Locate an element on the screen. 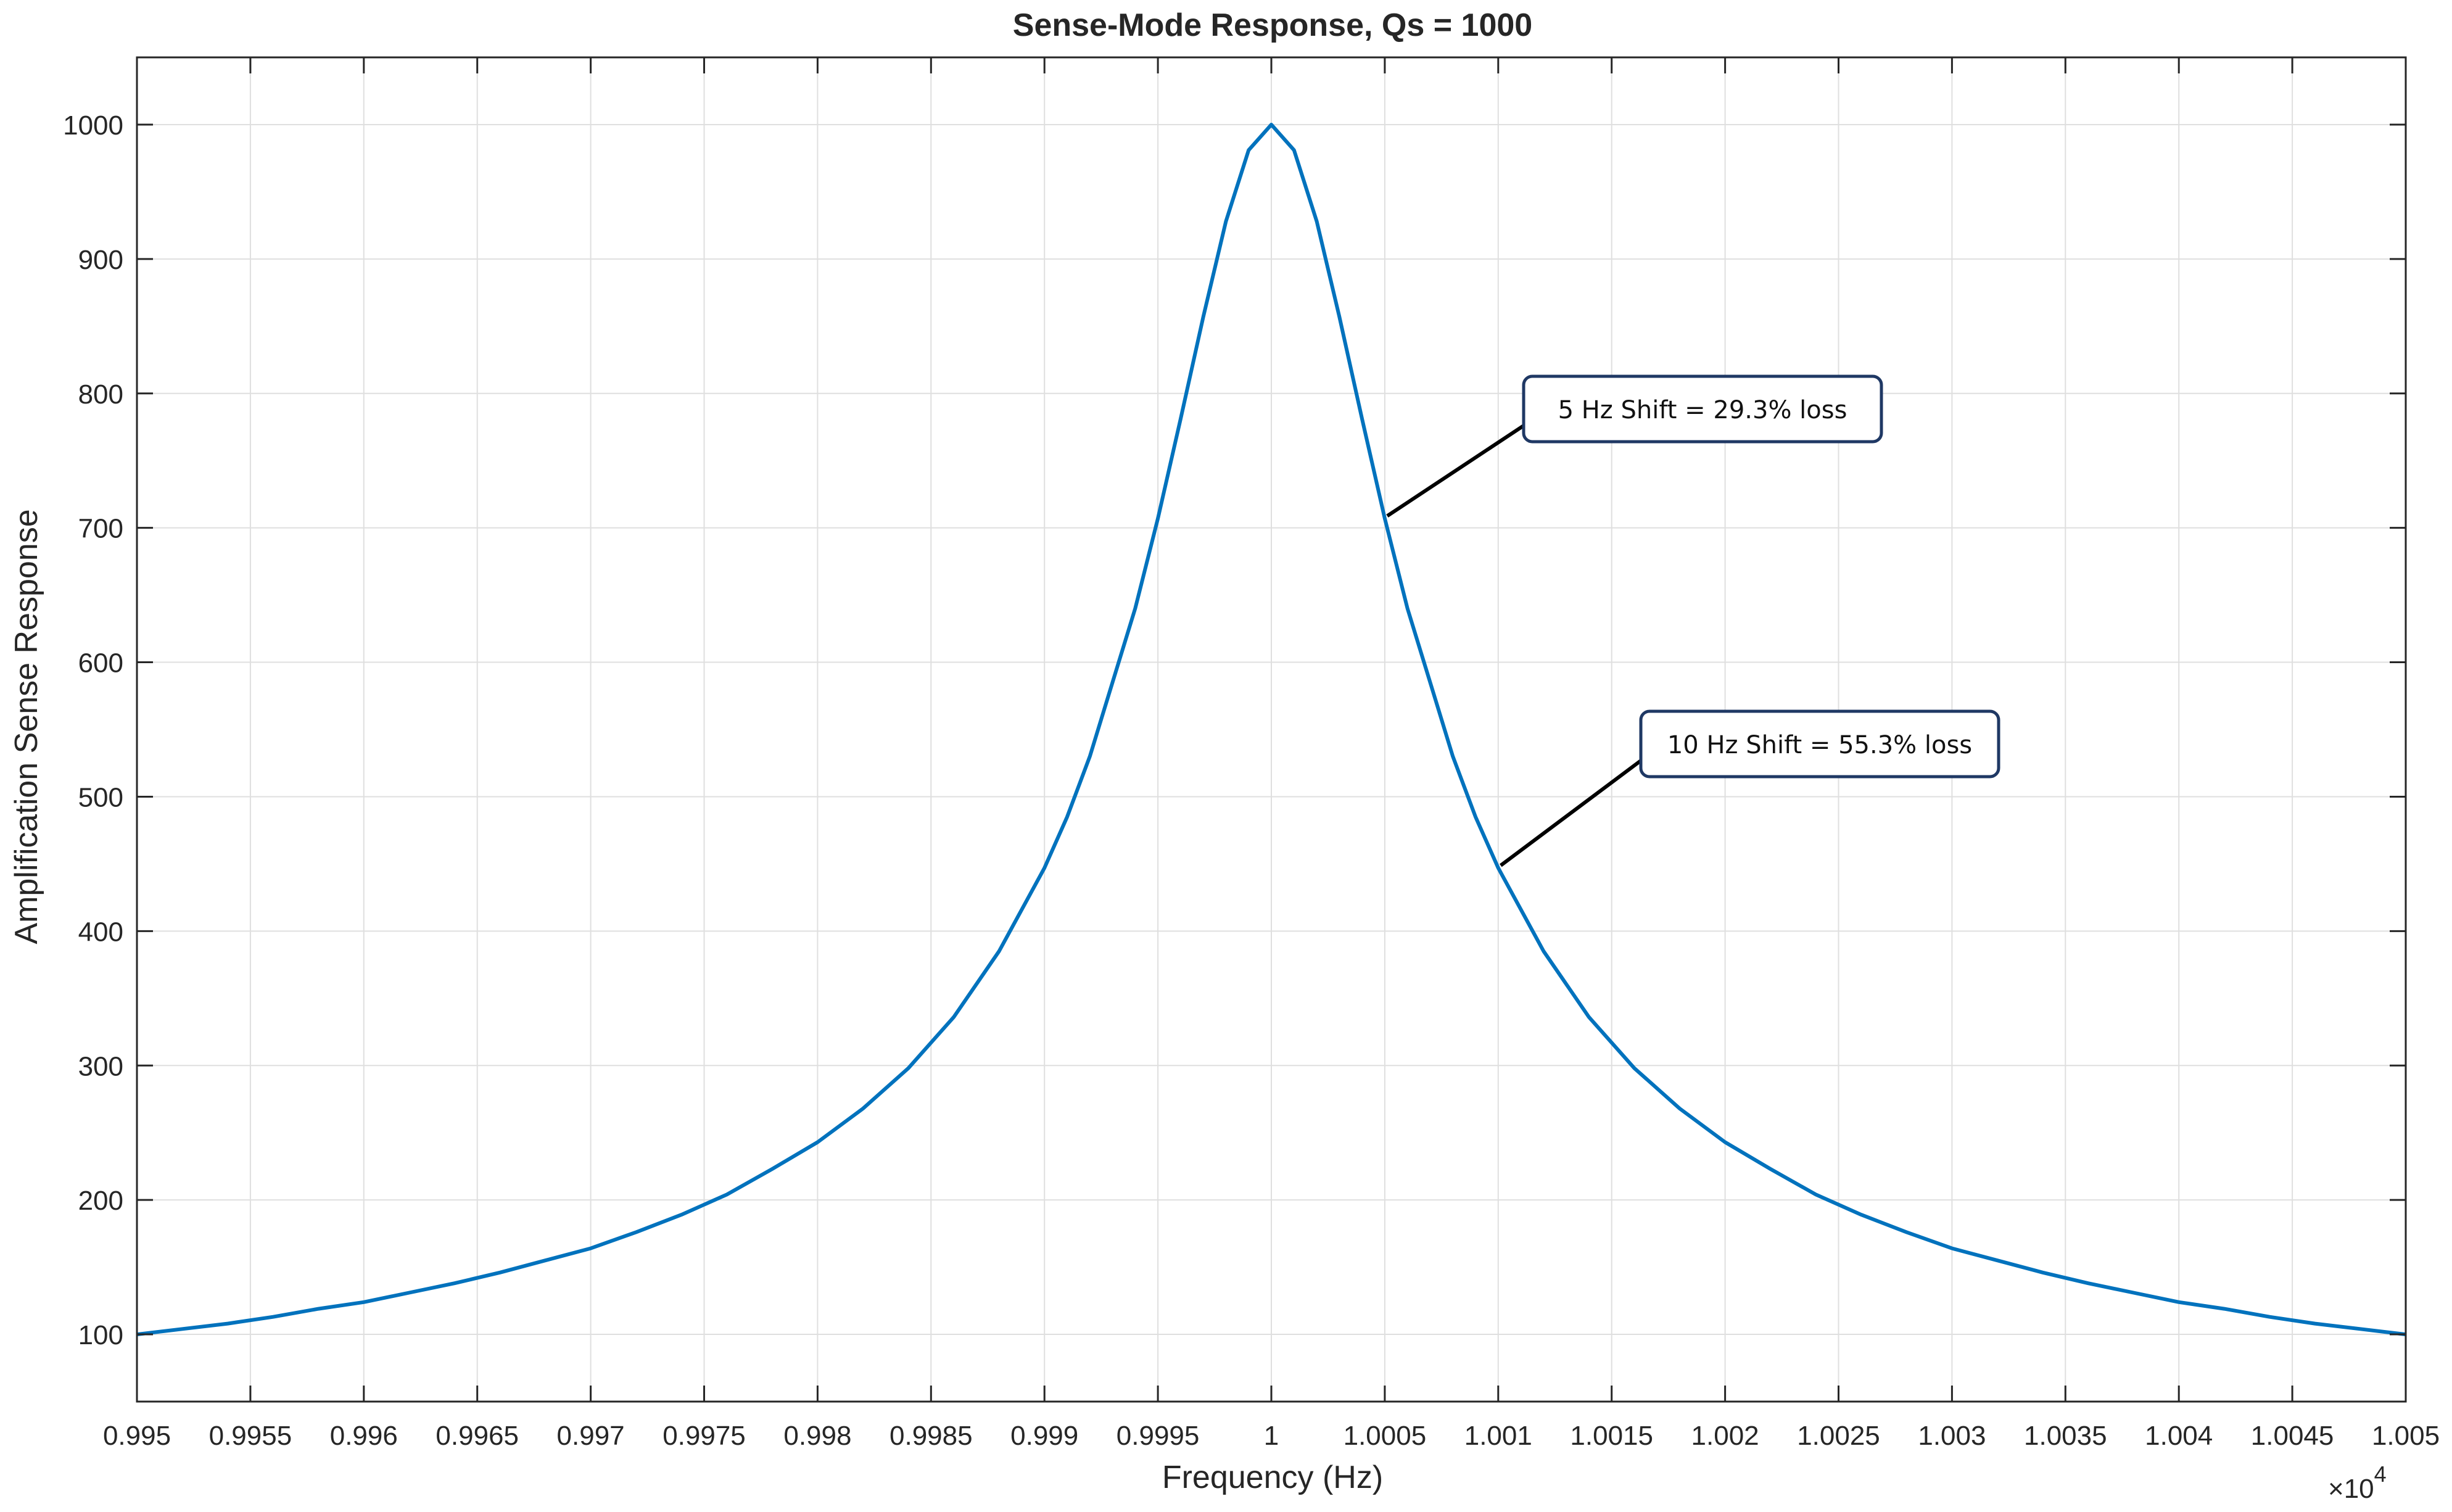  x-axis-label: Frequency (Hz) is located at coordinates (1272, 1477).